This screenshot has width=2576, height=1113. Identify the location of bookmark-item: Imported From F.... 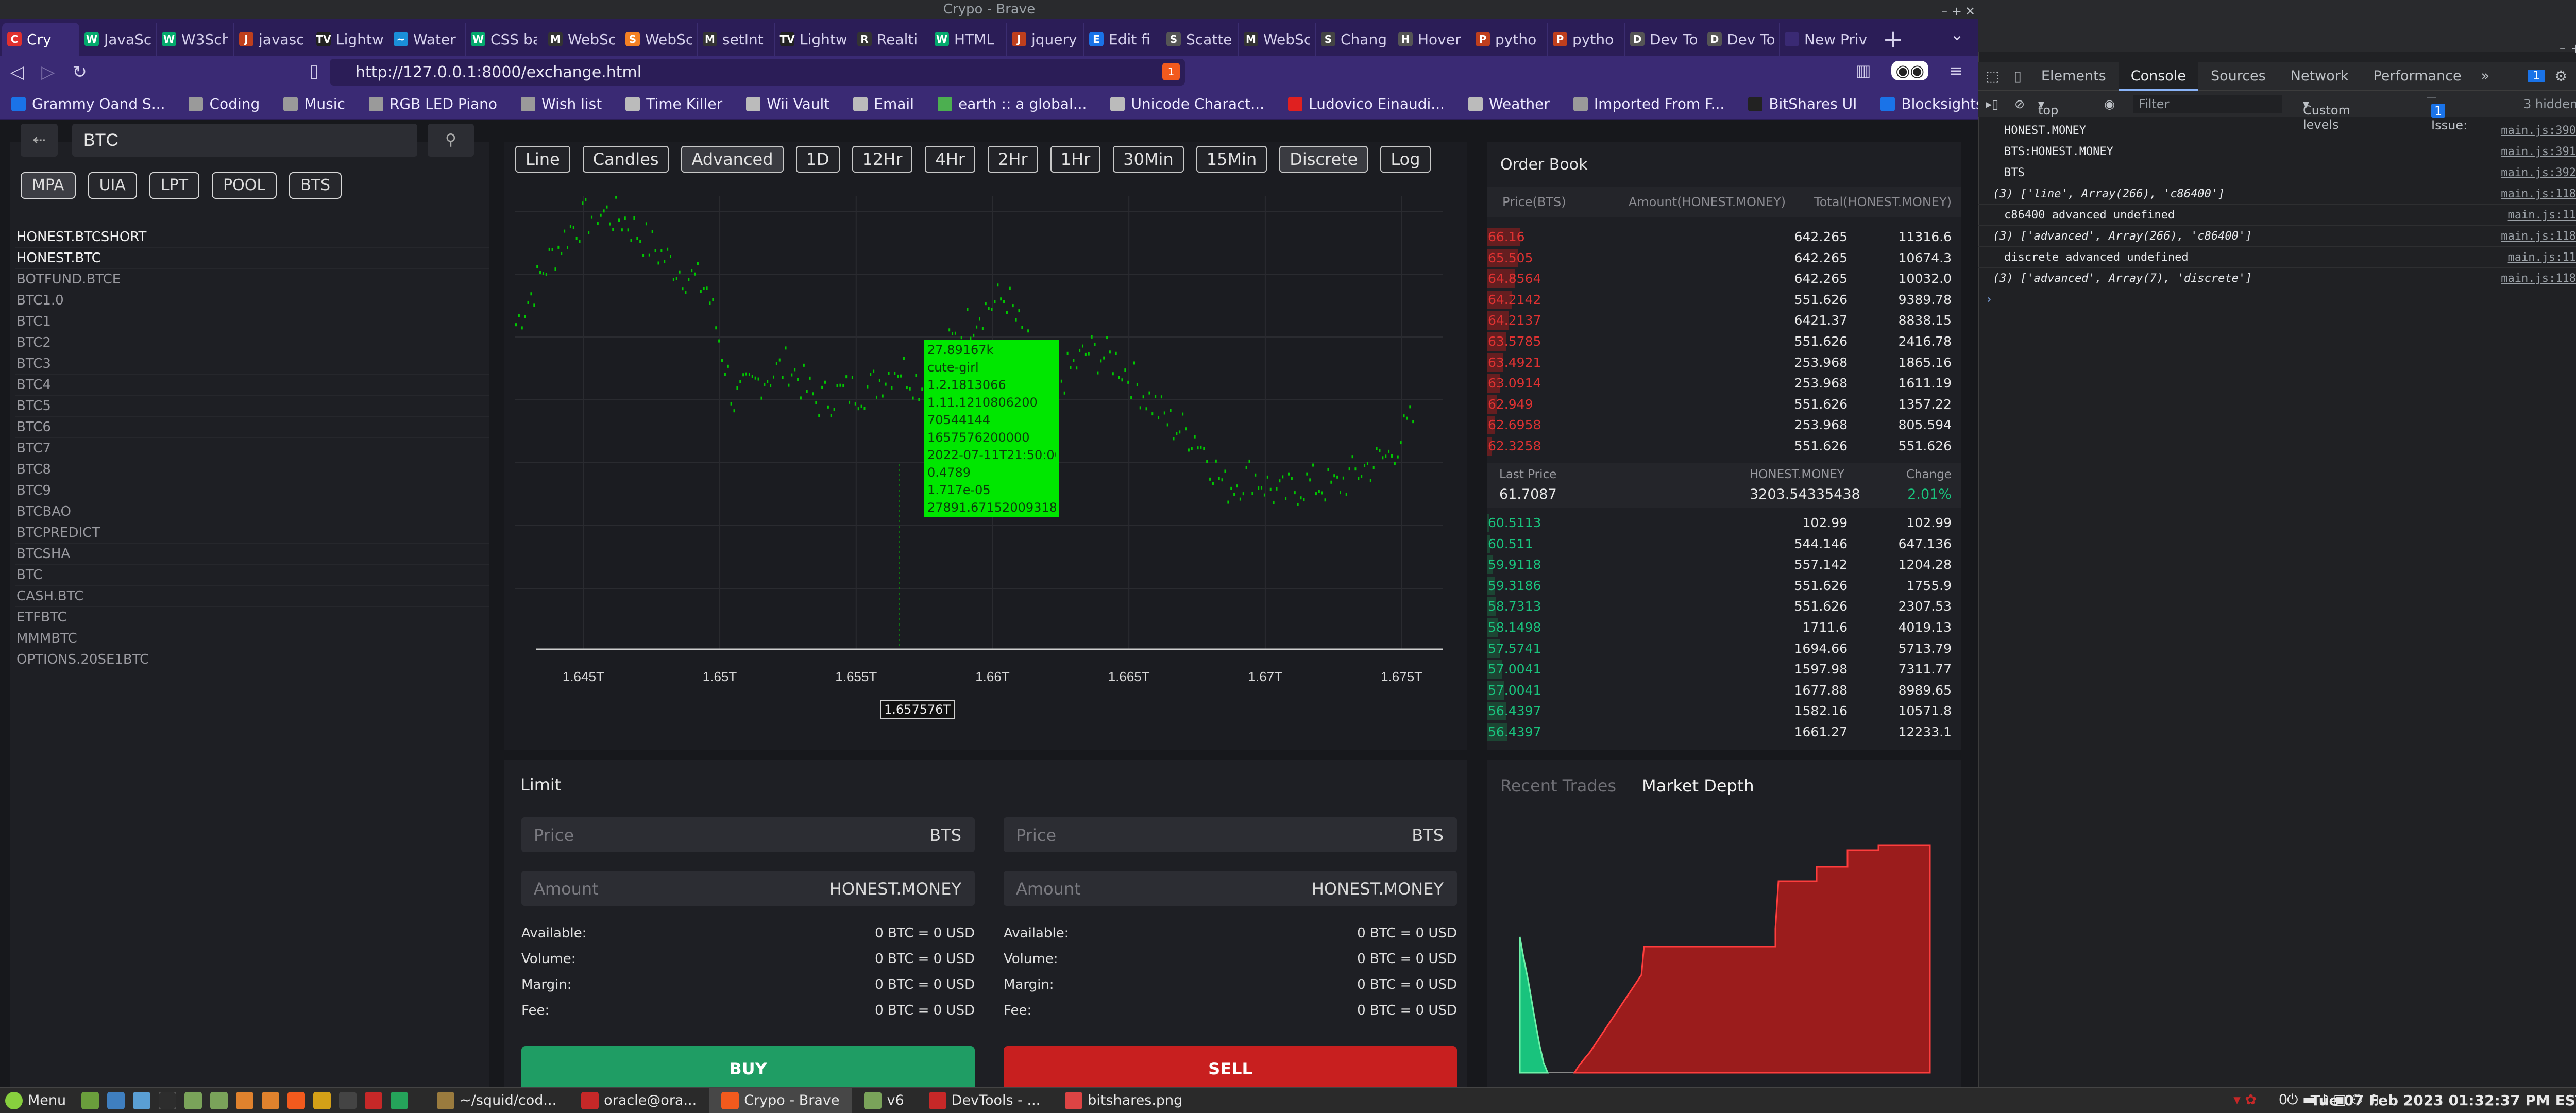
(1648, 103).